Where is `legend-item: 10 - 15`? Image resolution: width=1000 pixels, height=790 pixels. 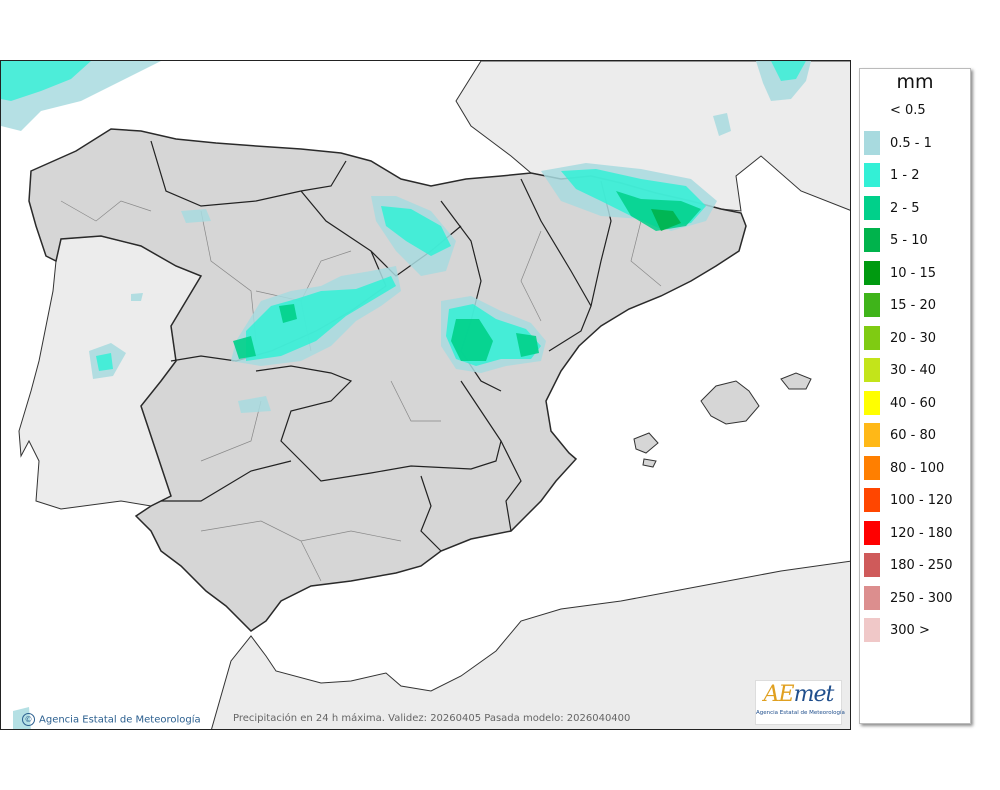
legend-item: 10 - 15 is located at coordinates (917, 272).